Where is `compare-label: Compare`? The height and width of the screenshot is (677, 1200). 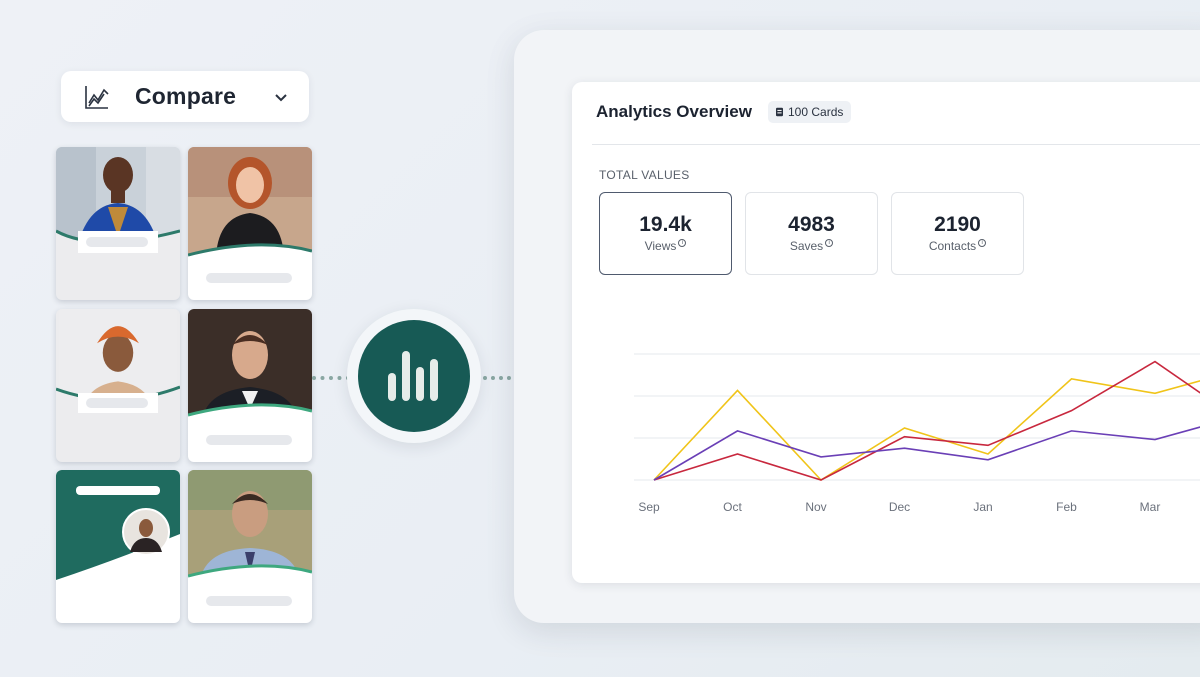 compare-label: Compare is located at coordinates (186, 96).